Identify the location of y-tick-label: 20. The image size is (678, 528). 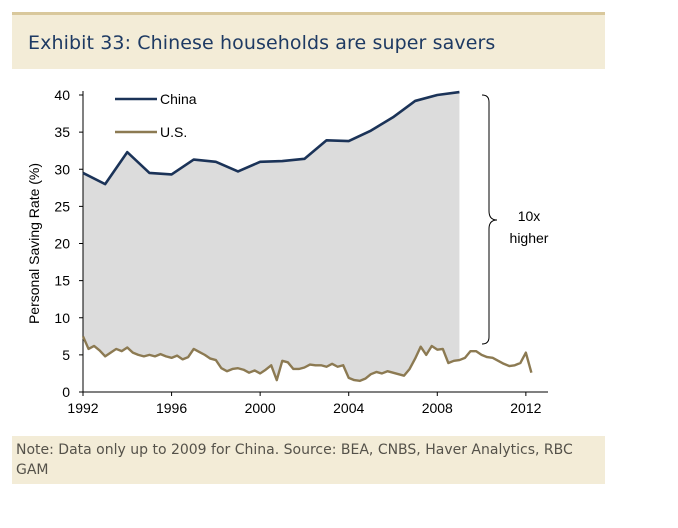
(62, 244).